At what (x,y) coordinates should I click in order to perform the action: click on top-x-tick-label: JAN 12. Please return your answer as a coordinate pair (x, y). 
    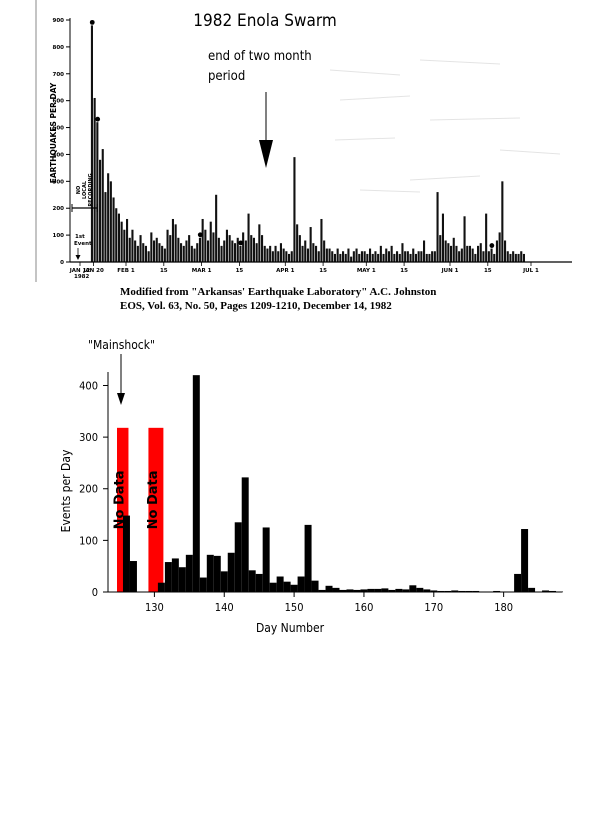
    Looking at the image, I should click on (80, 271).